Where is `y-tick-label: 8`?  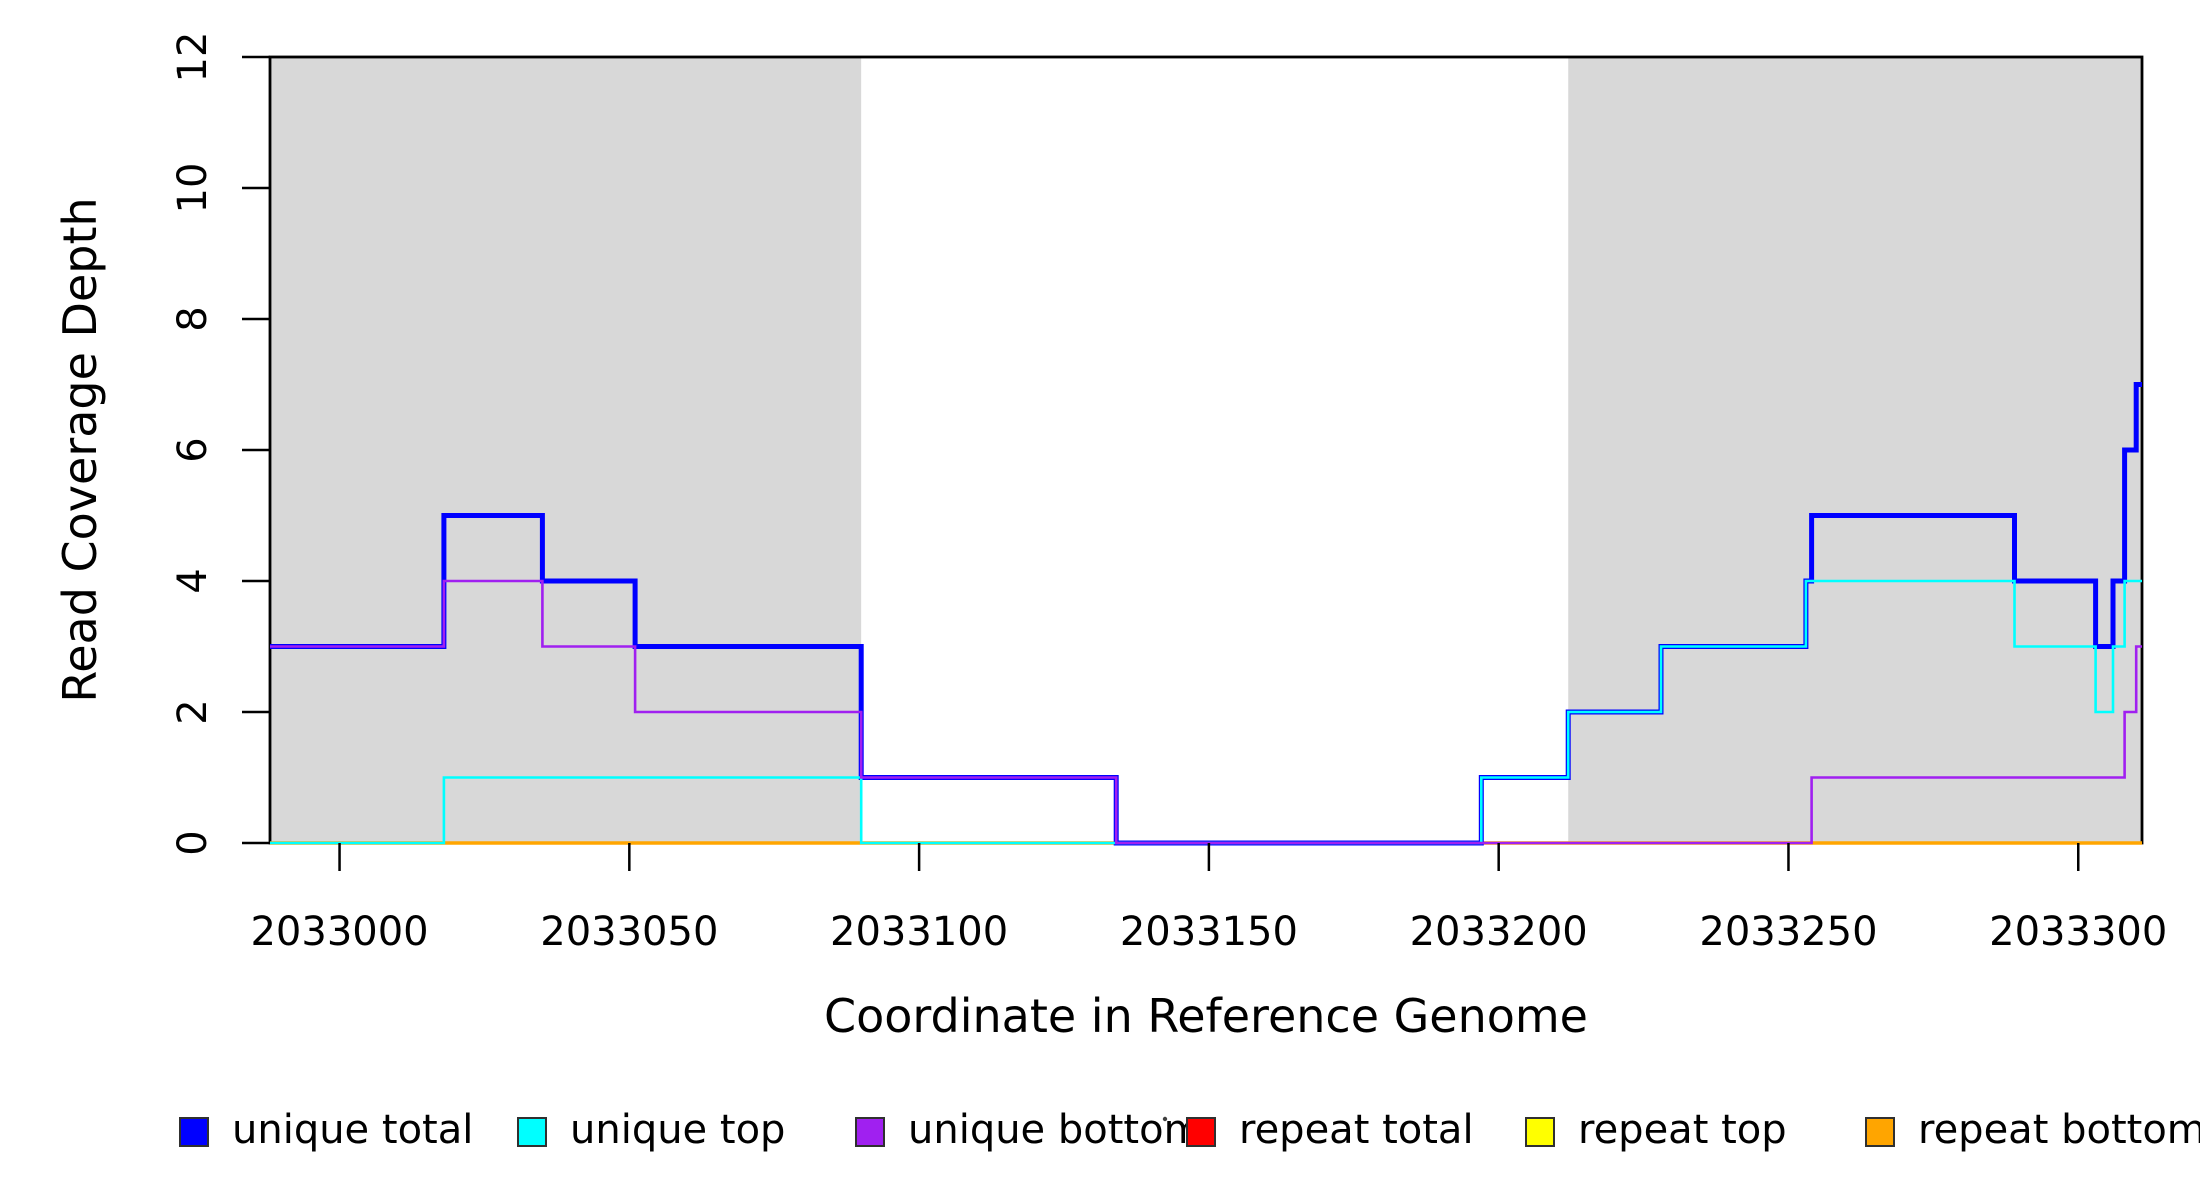
y-tick-label: 8 is located at coordinates (193, 318).